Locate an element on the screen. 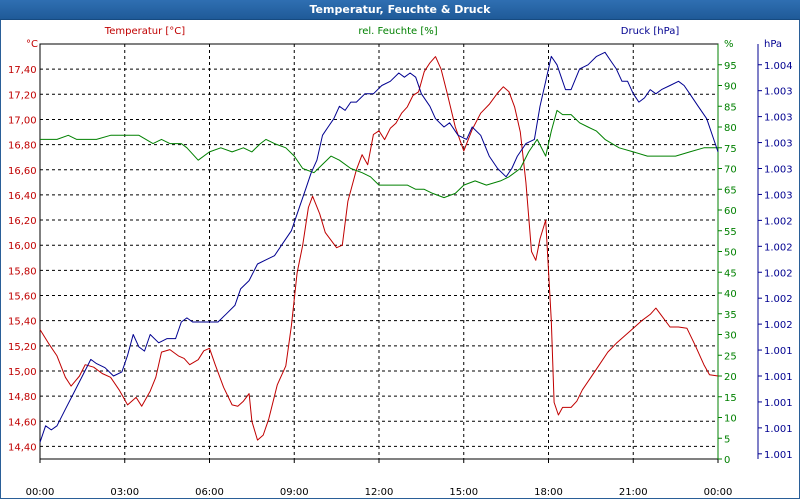  humidity-tick: 25 is located at coordinates (730, 356).